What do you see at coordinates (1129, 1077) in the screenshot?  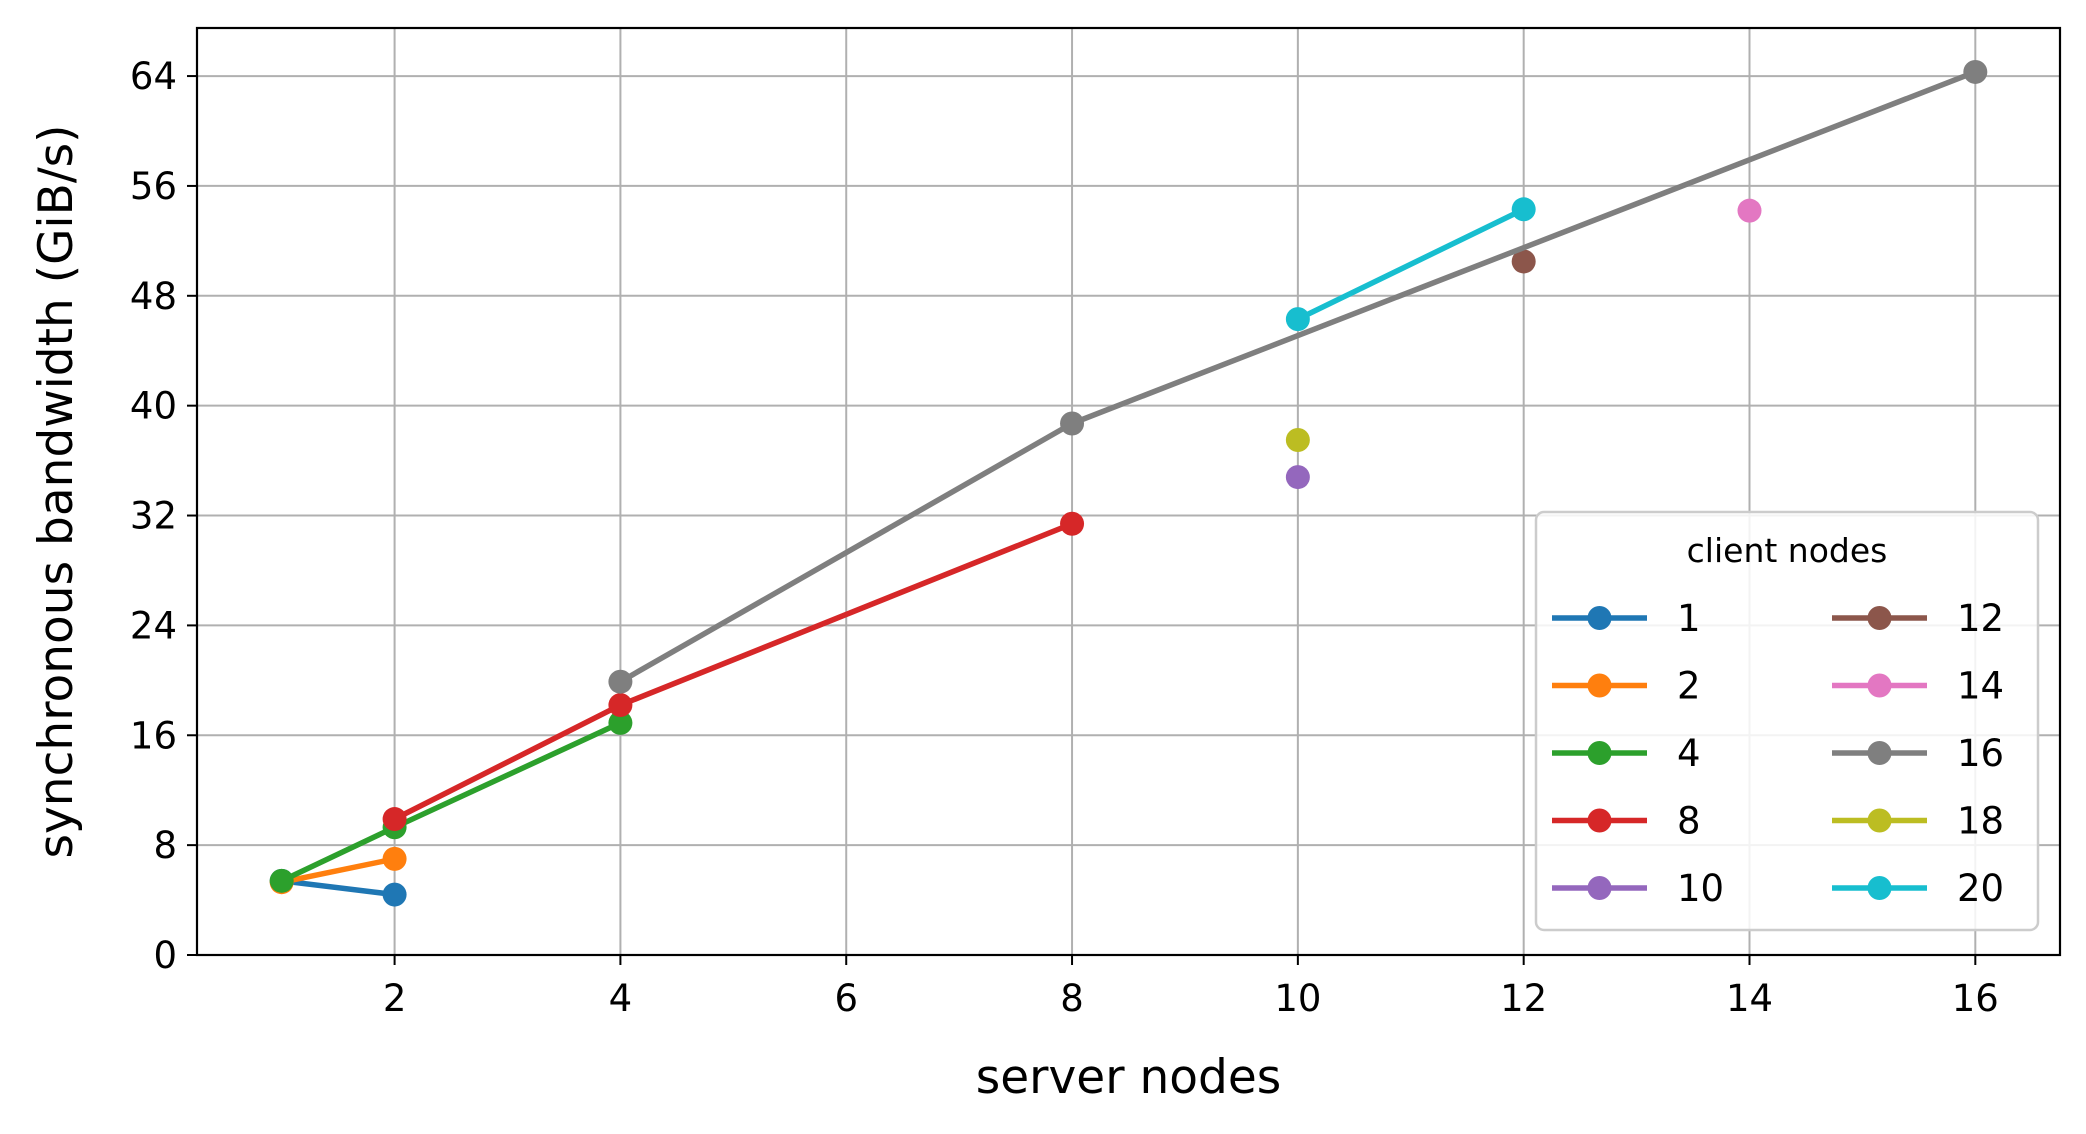 I see `x-axis-label: server nodes` at bounding box center [1129, 1077].